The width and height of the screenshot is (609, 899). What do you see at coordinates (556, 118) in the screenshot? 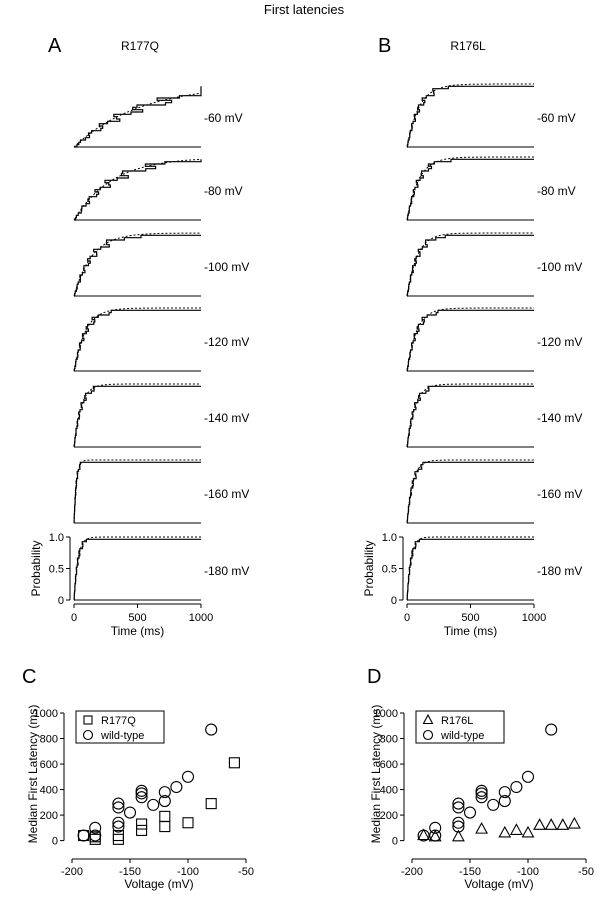
I see `voltage-label: -60 mV` at bounding box center [556, 118].